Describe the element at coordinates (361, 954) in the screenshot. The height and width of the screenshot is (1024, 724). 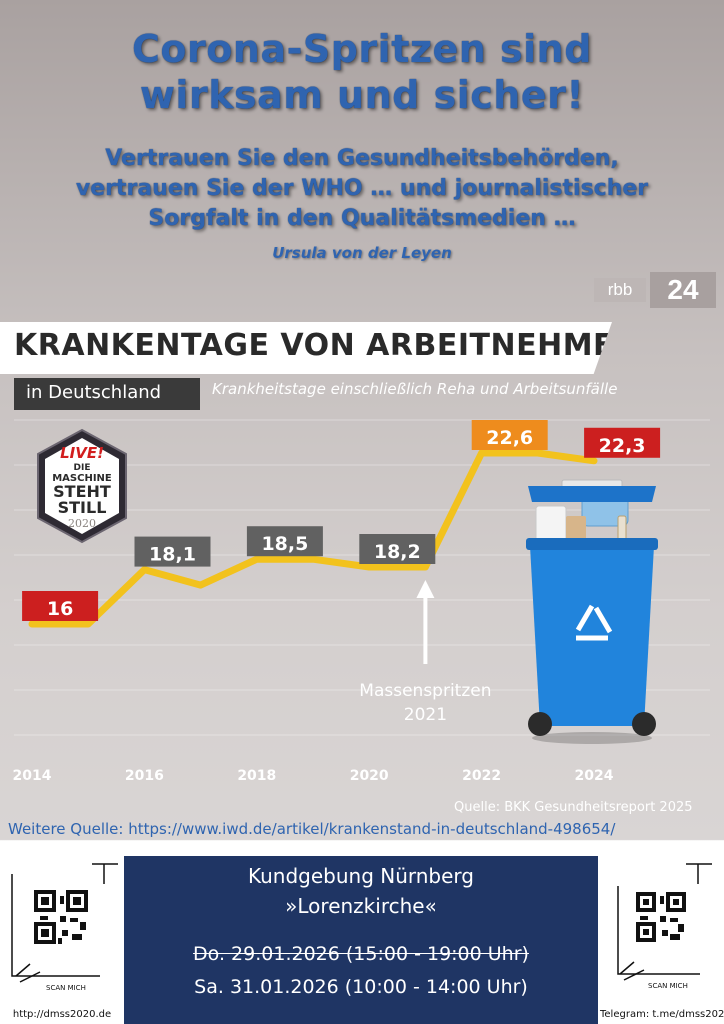
I see `event-date-cancelled: Do. 29.01.2026 (15:00 - 19:00 Uhr)` at that location.